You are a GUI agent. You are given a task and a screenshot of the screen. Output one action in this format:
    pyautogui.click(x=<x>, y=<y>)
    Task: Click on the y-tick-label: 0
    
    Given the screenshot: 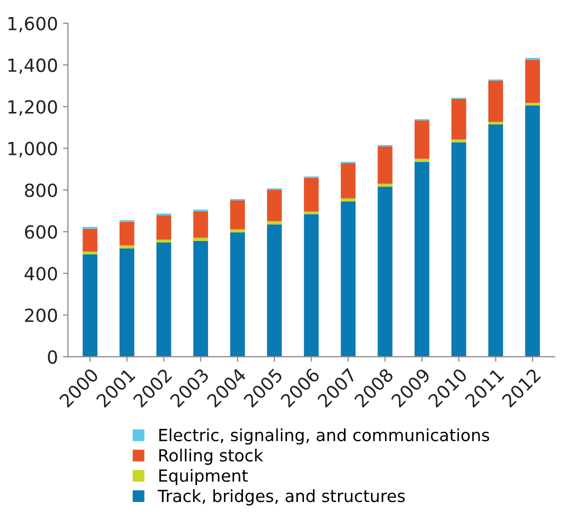 What is the action you would take?
    pyautogui.click(x=52, y=357)
    